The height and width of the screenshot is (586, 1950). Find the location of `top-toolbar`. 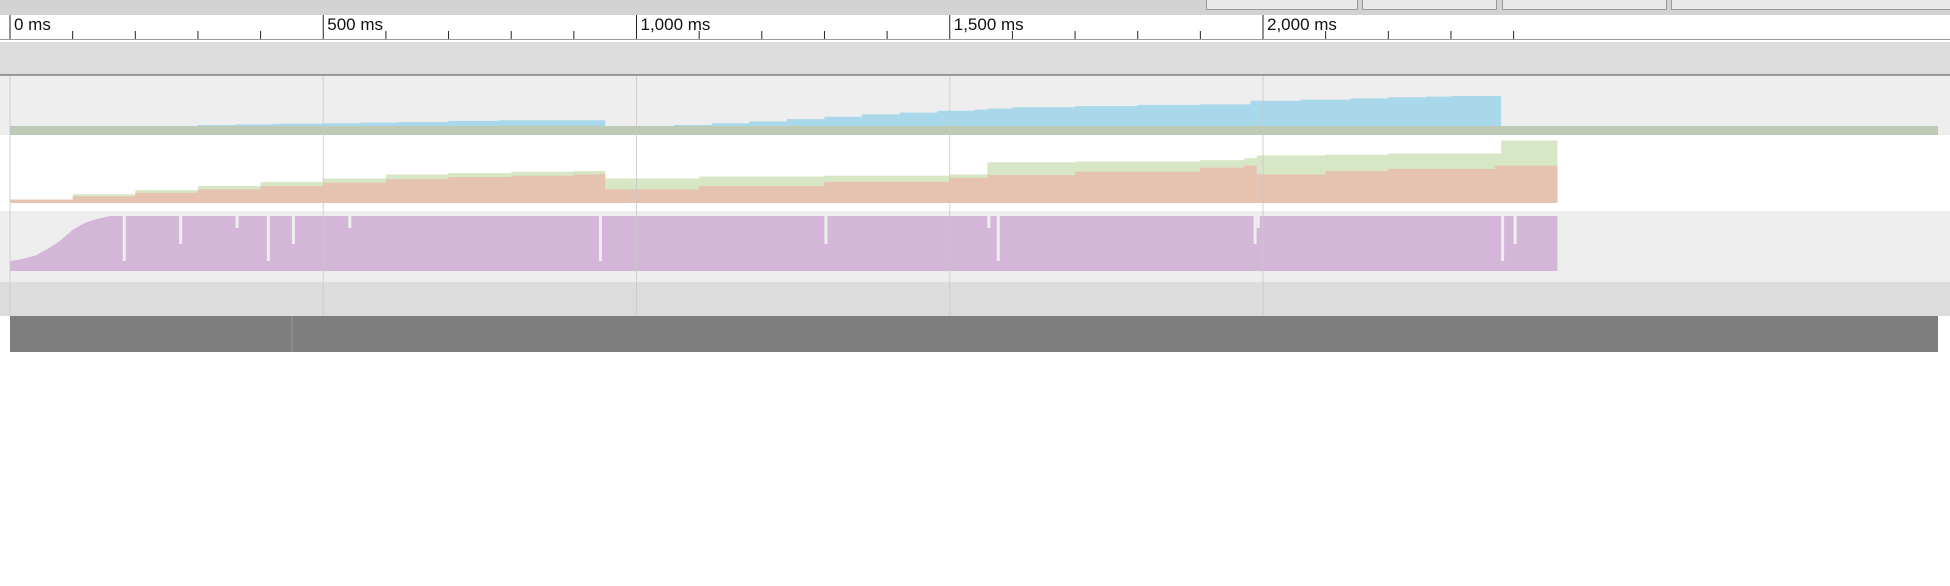

top-toolbar is located at coordinates (975, 7).